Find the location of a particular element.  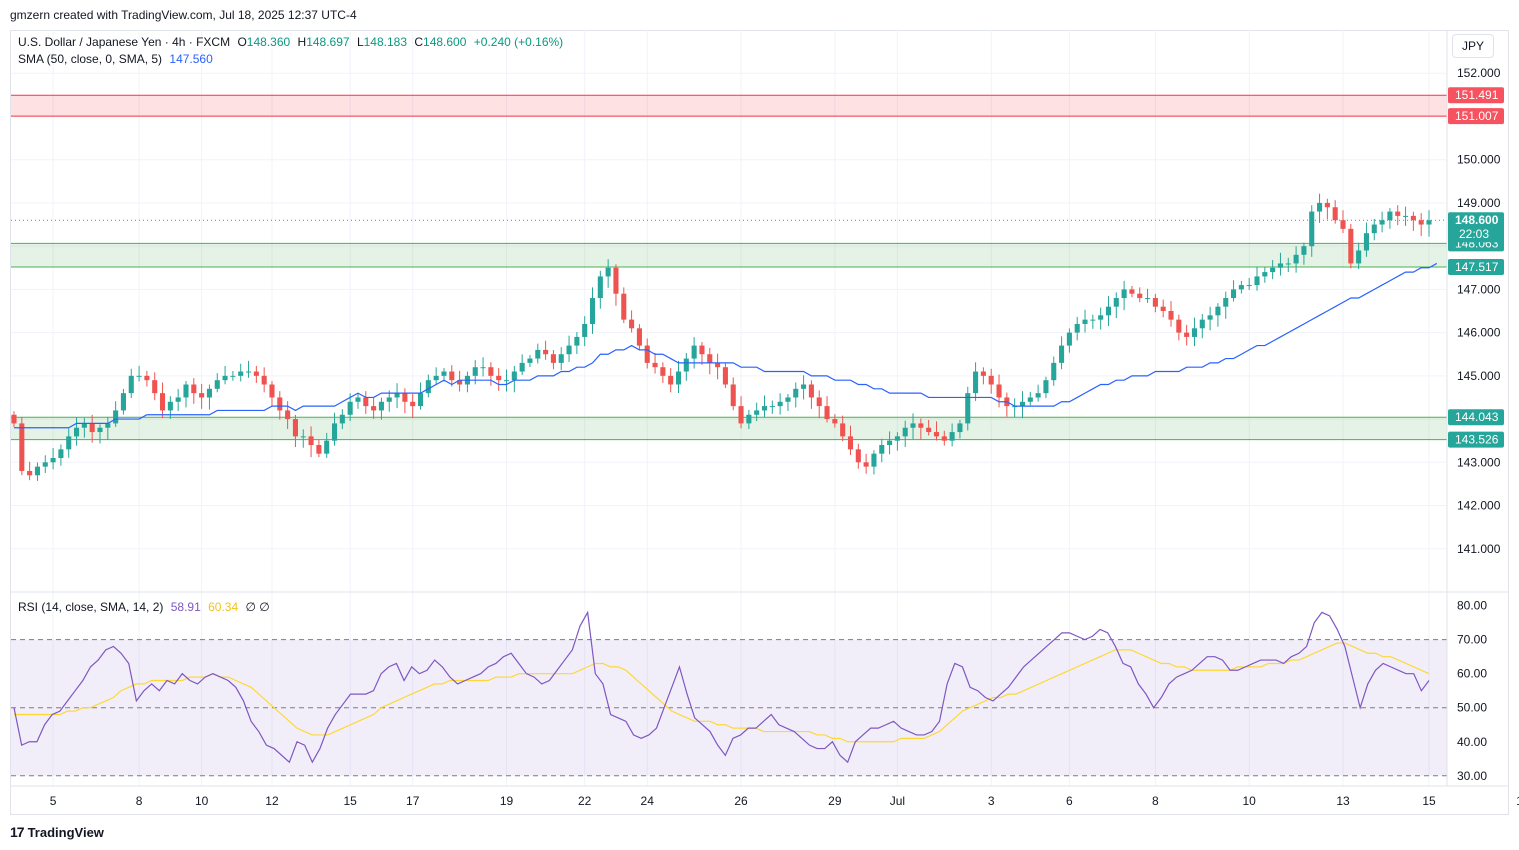

rsi-tick-label: 30.00 is located at coordinates (1472, 776).